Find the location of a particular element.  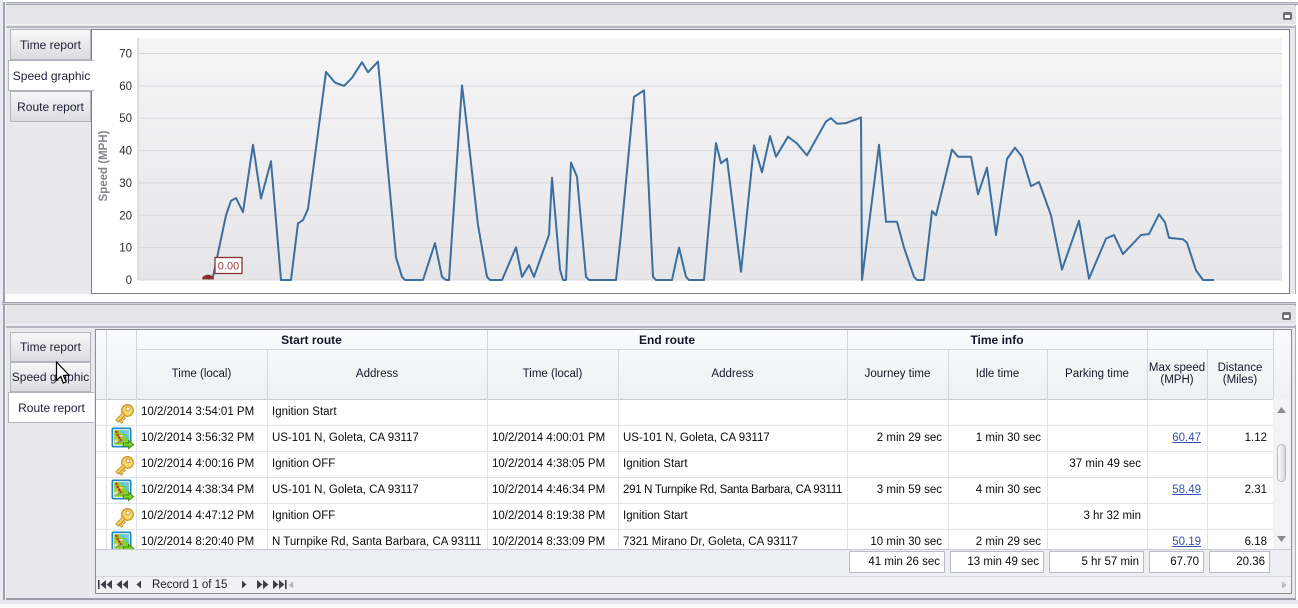

svg-text: 0.00 is located at coordinates (228, 267).